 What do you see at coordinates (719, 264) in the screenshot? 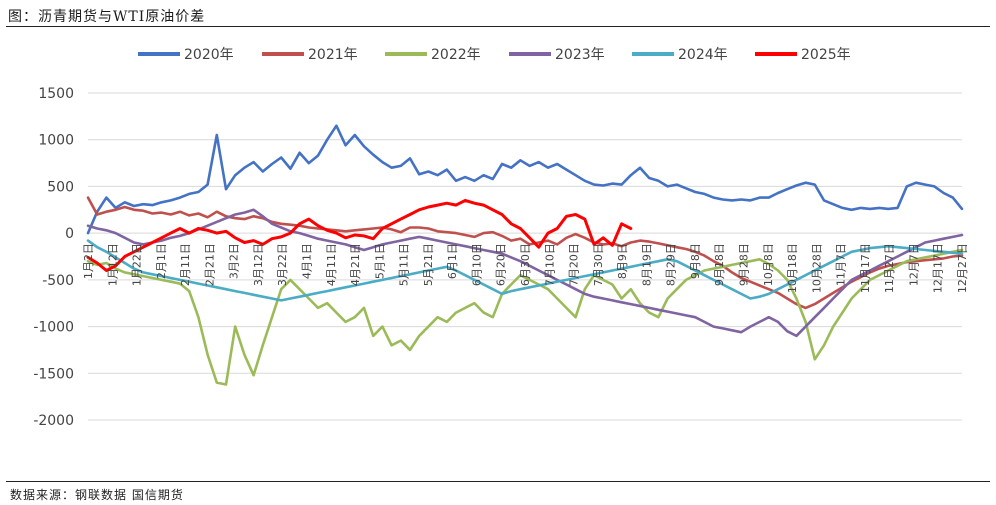
I see `x-tick-label: 9月18日` at bounding box center [719, 264].